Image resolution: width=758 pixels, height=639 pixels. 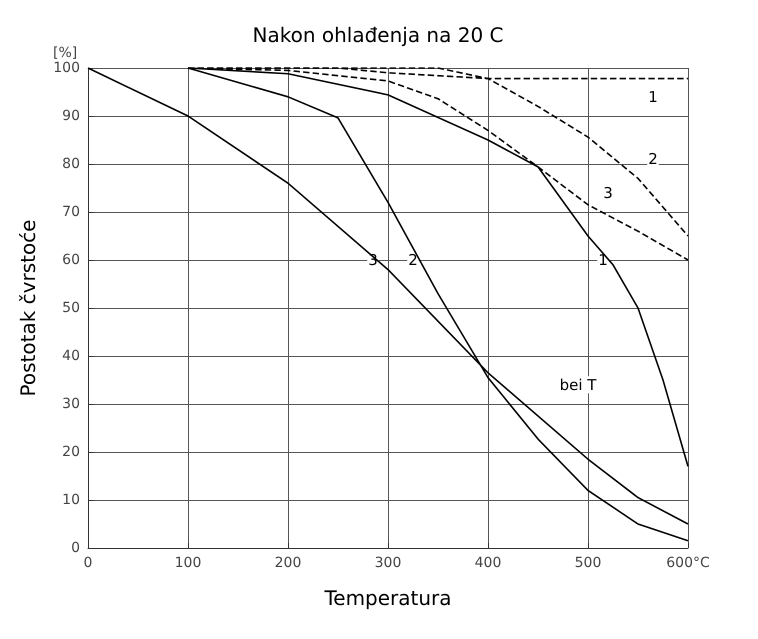 What do you see at coordinates (28, 308) in the screenshot?
I see `y-axis-title: Postotak čvrstoće` at bounding box center [28, 308].